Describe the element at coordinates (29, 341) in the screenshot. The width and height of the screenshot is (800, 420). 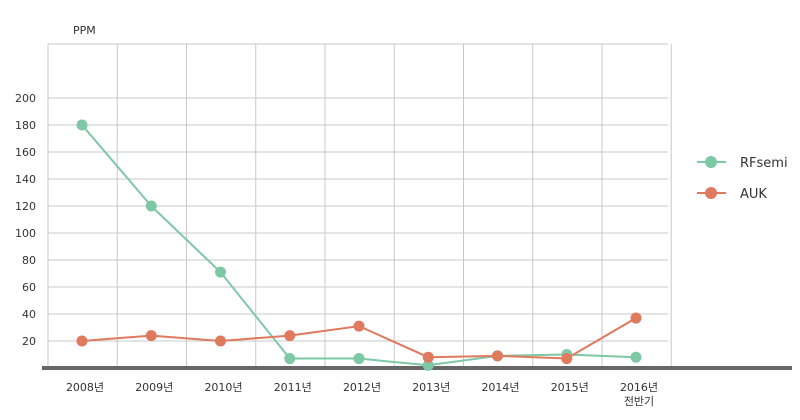
I see `y-tick-label: 20` at that location.